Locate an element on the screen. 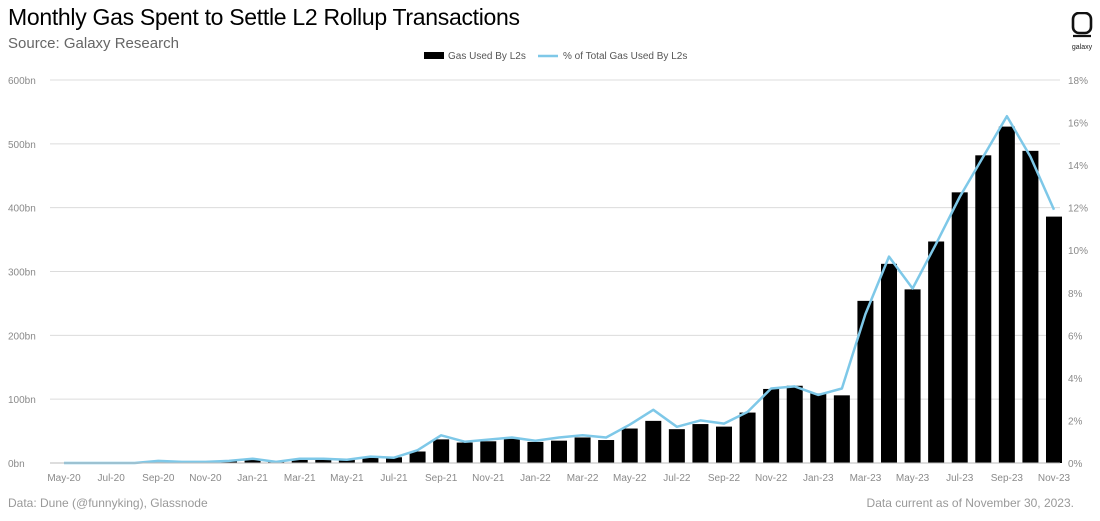 The width and height of the screenshot is (1100, 521). y-right-tick-label: 12% is located at coordinates (1078, 209).